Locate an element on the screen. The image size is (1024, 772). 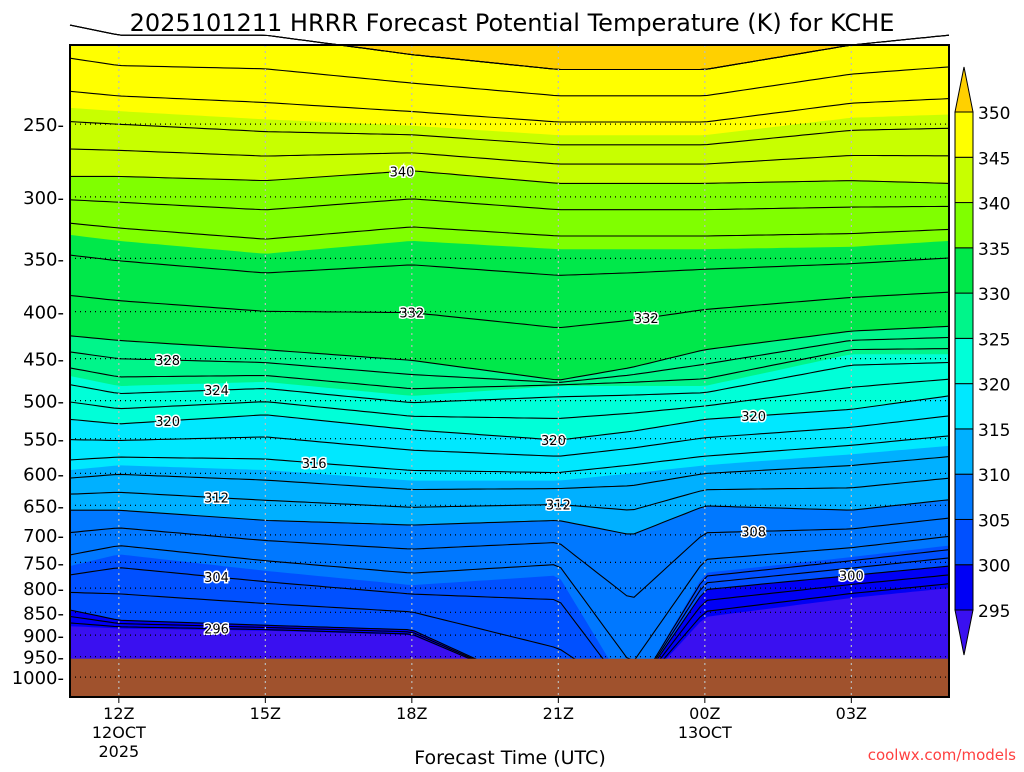
watermark: coolwx.com/models is located at coordinates (942, 755).